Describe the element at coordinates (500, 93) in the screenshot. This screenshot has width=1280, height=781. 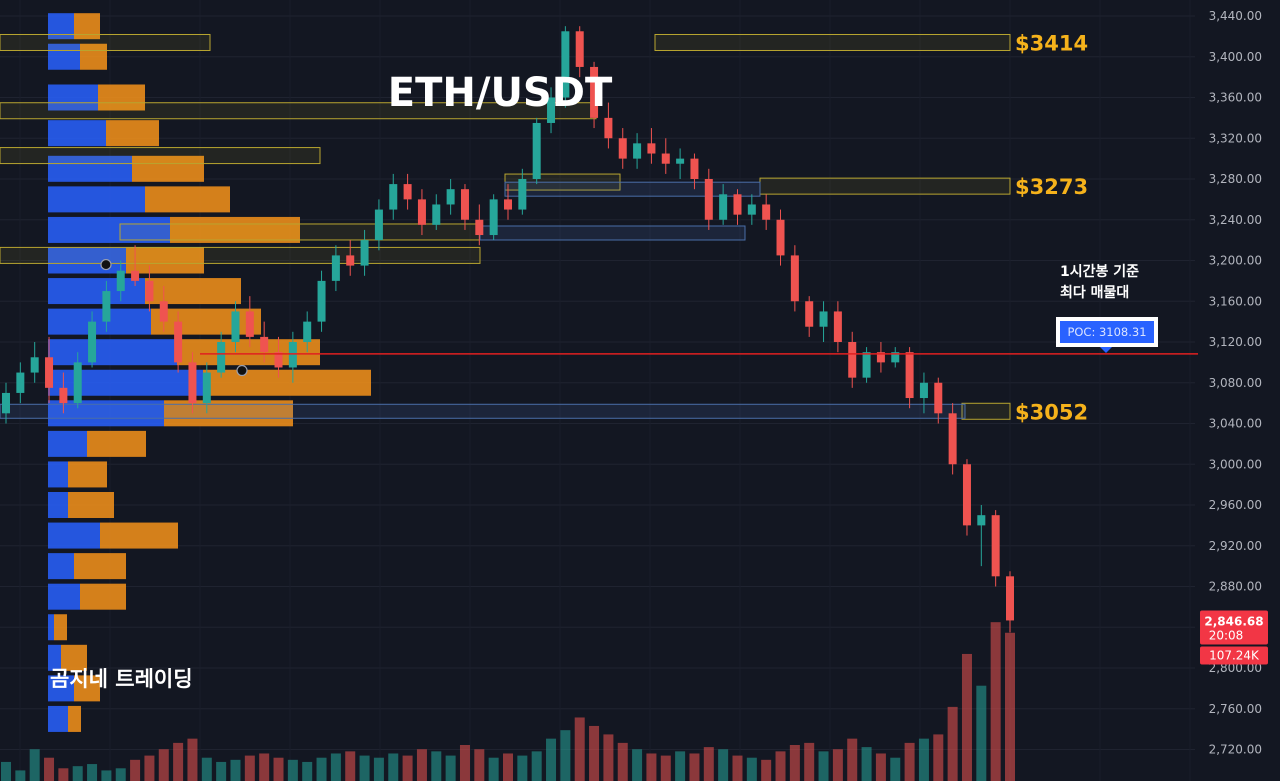
I see `chart-title: ETH/USDT` at that location.